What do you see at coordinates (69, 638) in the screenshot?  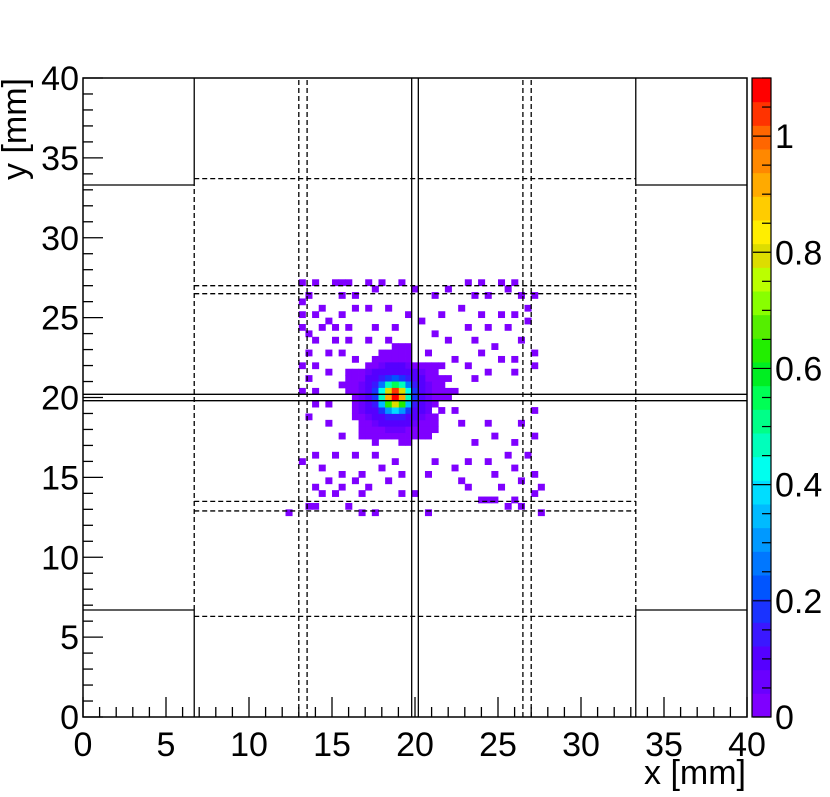 I see `y-tick-label: 5` at bounding box center [69, 638].